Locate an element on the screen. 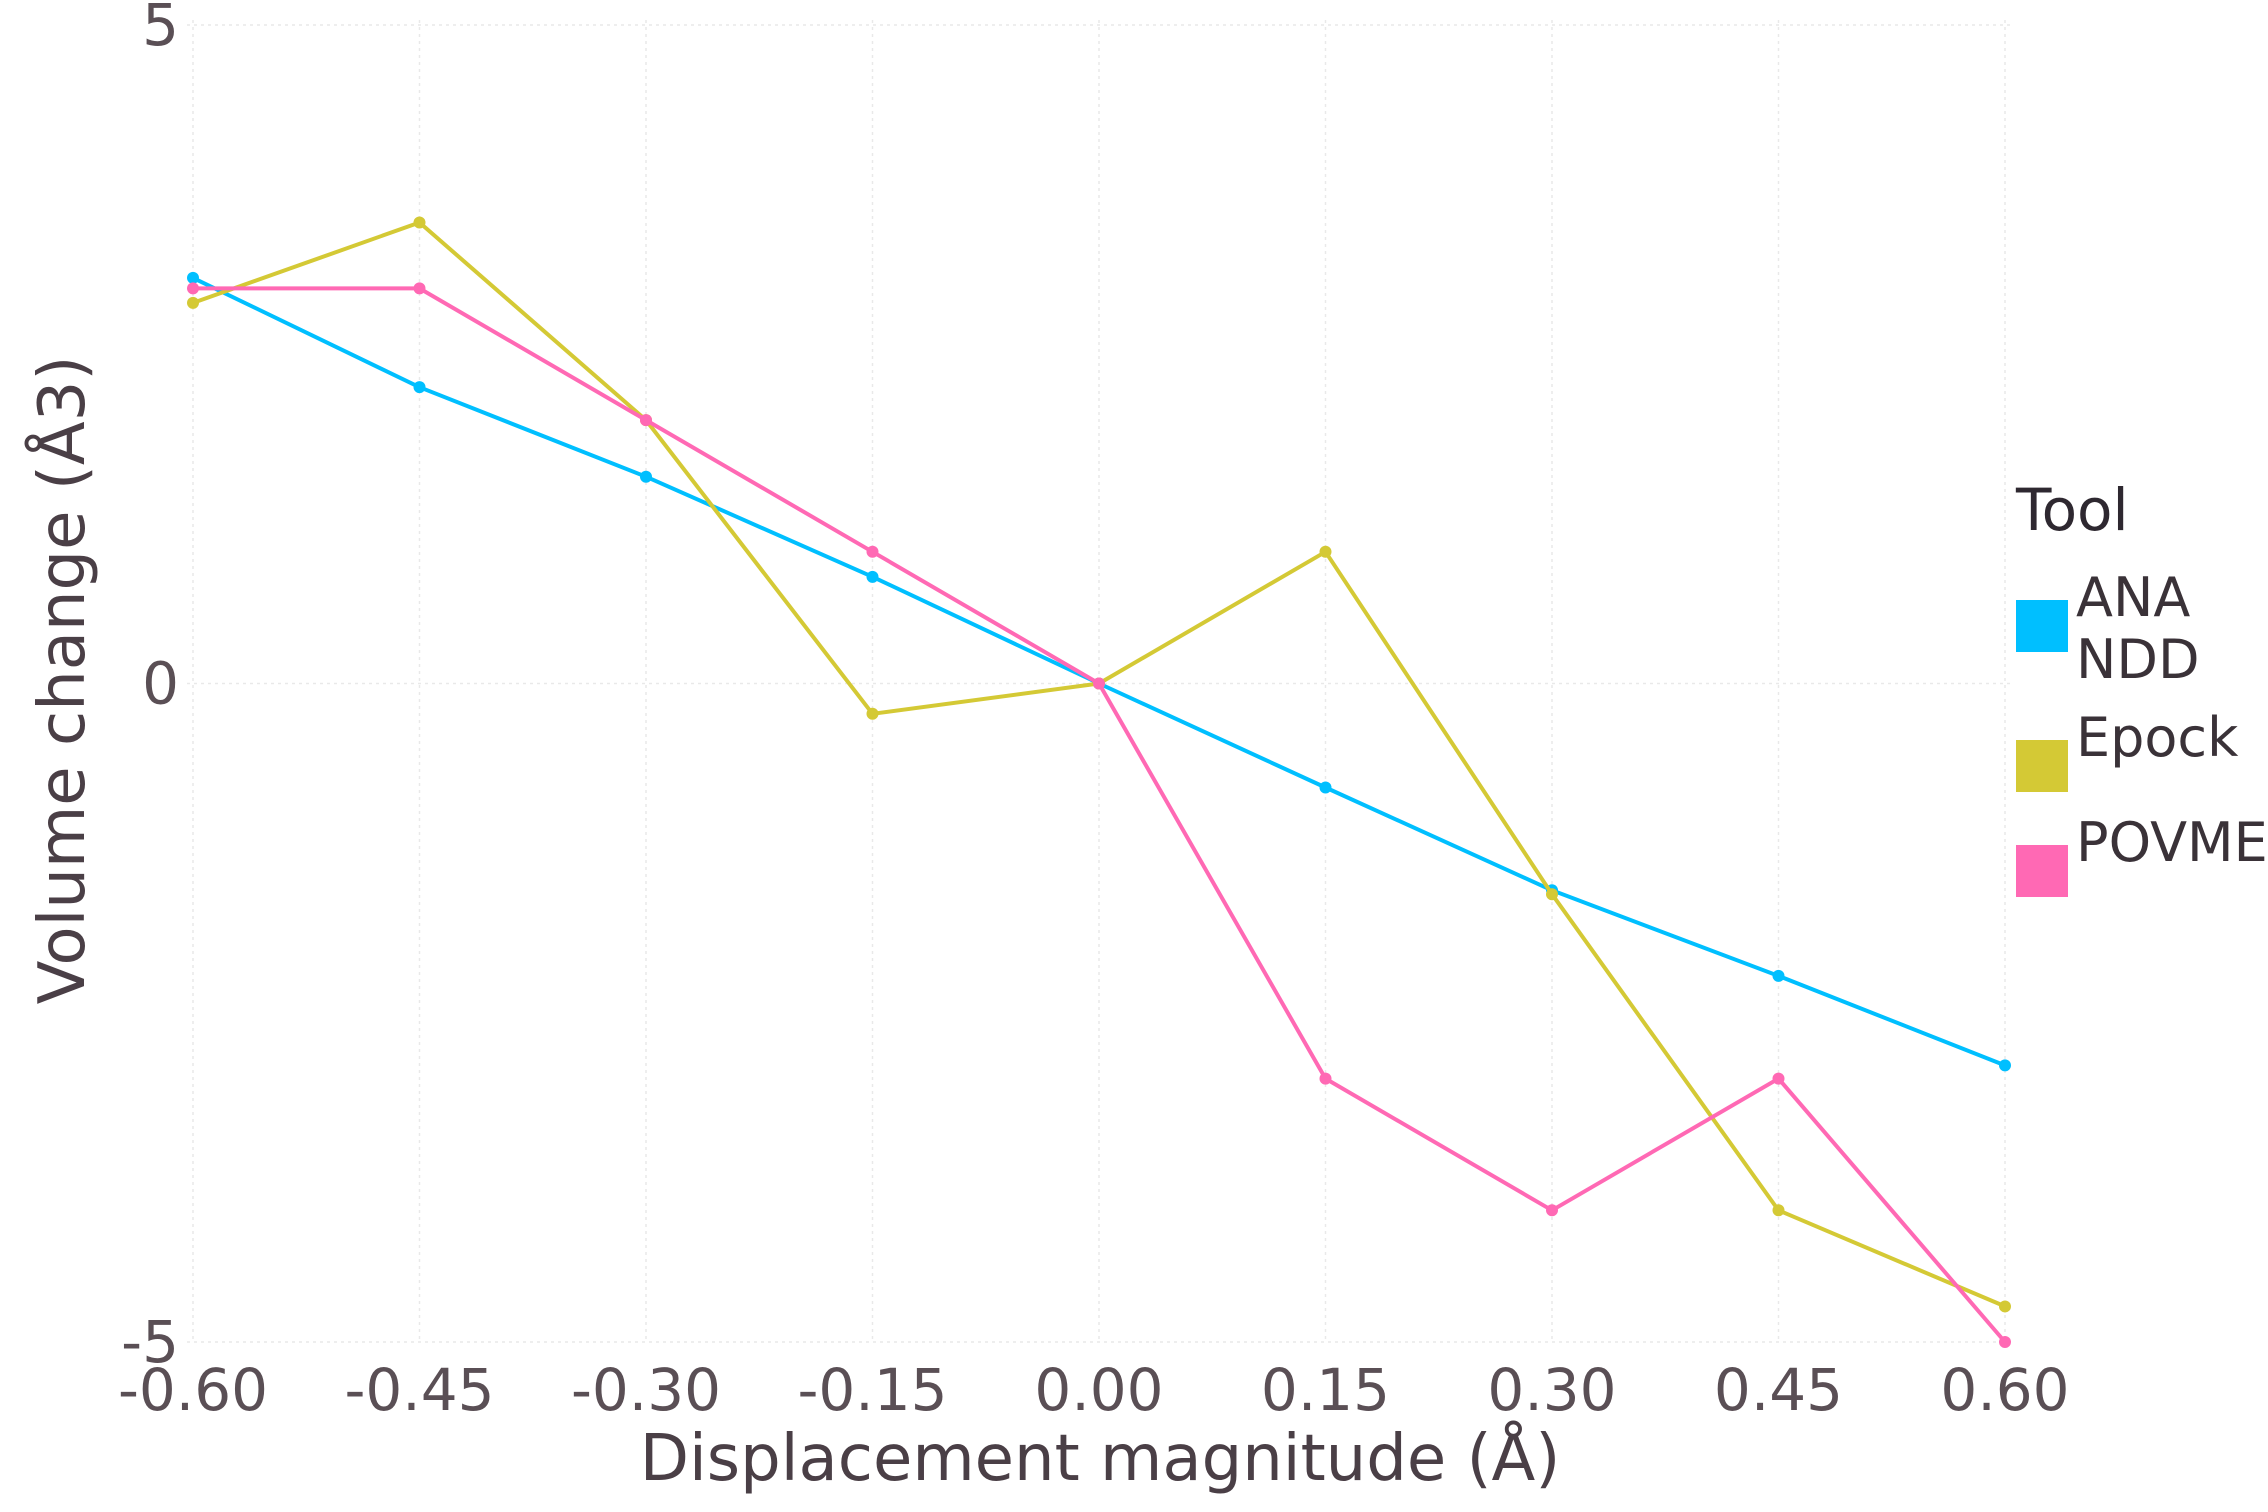 The height and width of the screenshot is (1512, 2268). x-tick-label: -0.45 is located at coordinates (419, 1390).